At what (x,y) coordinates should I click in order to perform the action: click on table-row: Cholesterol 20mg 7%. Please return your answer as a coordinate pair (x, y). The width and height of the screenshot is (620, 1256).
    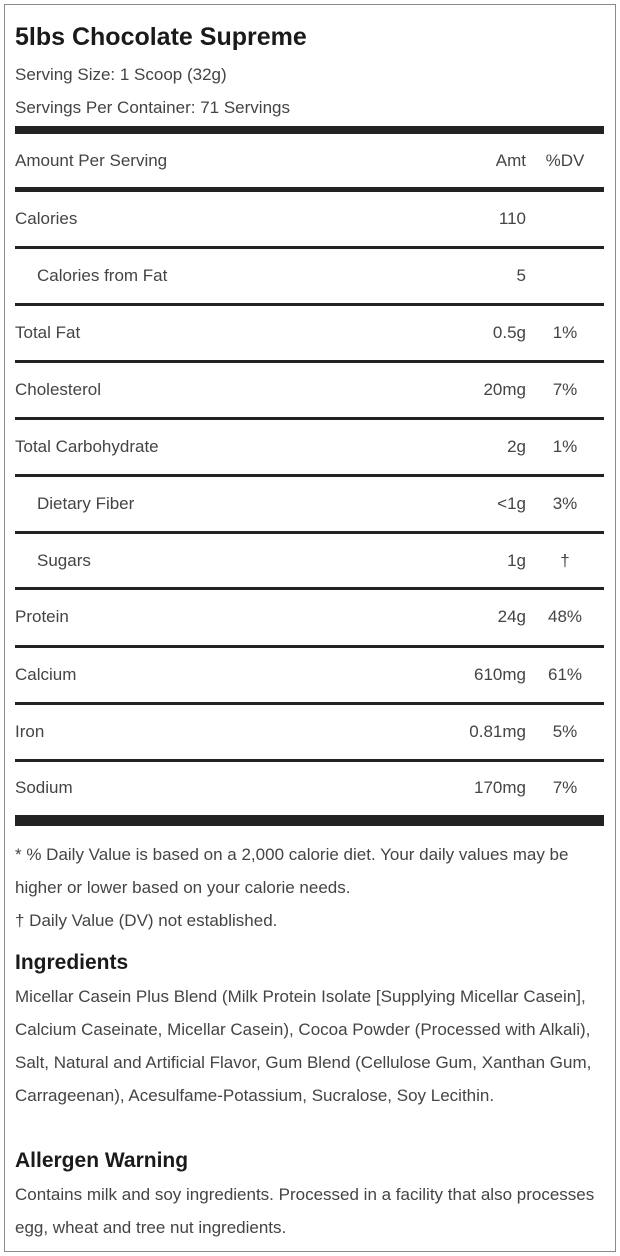
    Looking at the image, I should click on (309, 390).